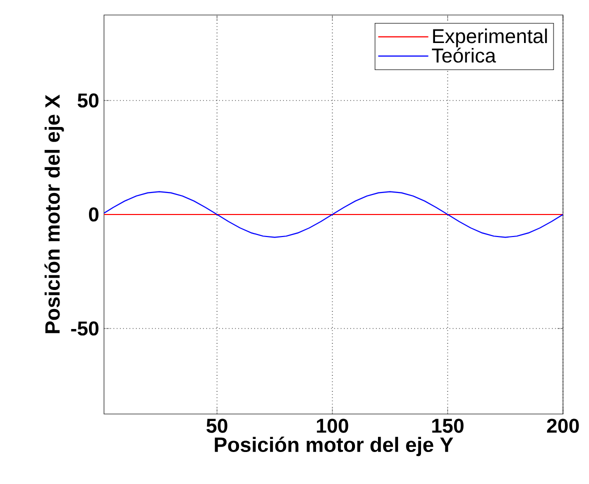  Describe the element at coordinates (332, 425) in the screenshot. I see `x-tick-label: 100` at that location.